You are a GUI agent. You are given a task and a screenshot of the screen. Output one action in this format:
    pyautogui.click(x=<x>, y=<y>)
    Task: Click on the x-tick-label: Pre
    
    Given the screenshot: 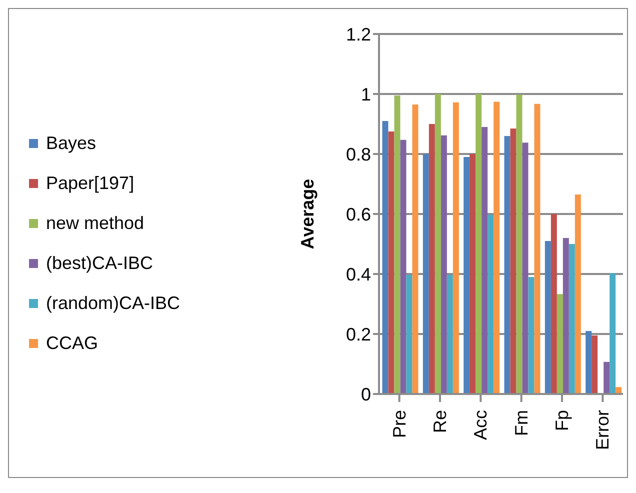 What is the action you would take?
    pyautogui.click(x=399, y=424)
    